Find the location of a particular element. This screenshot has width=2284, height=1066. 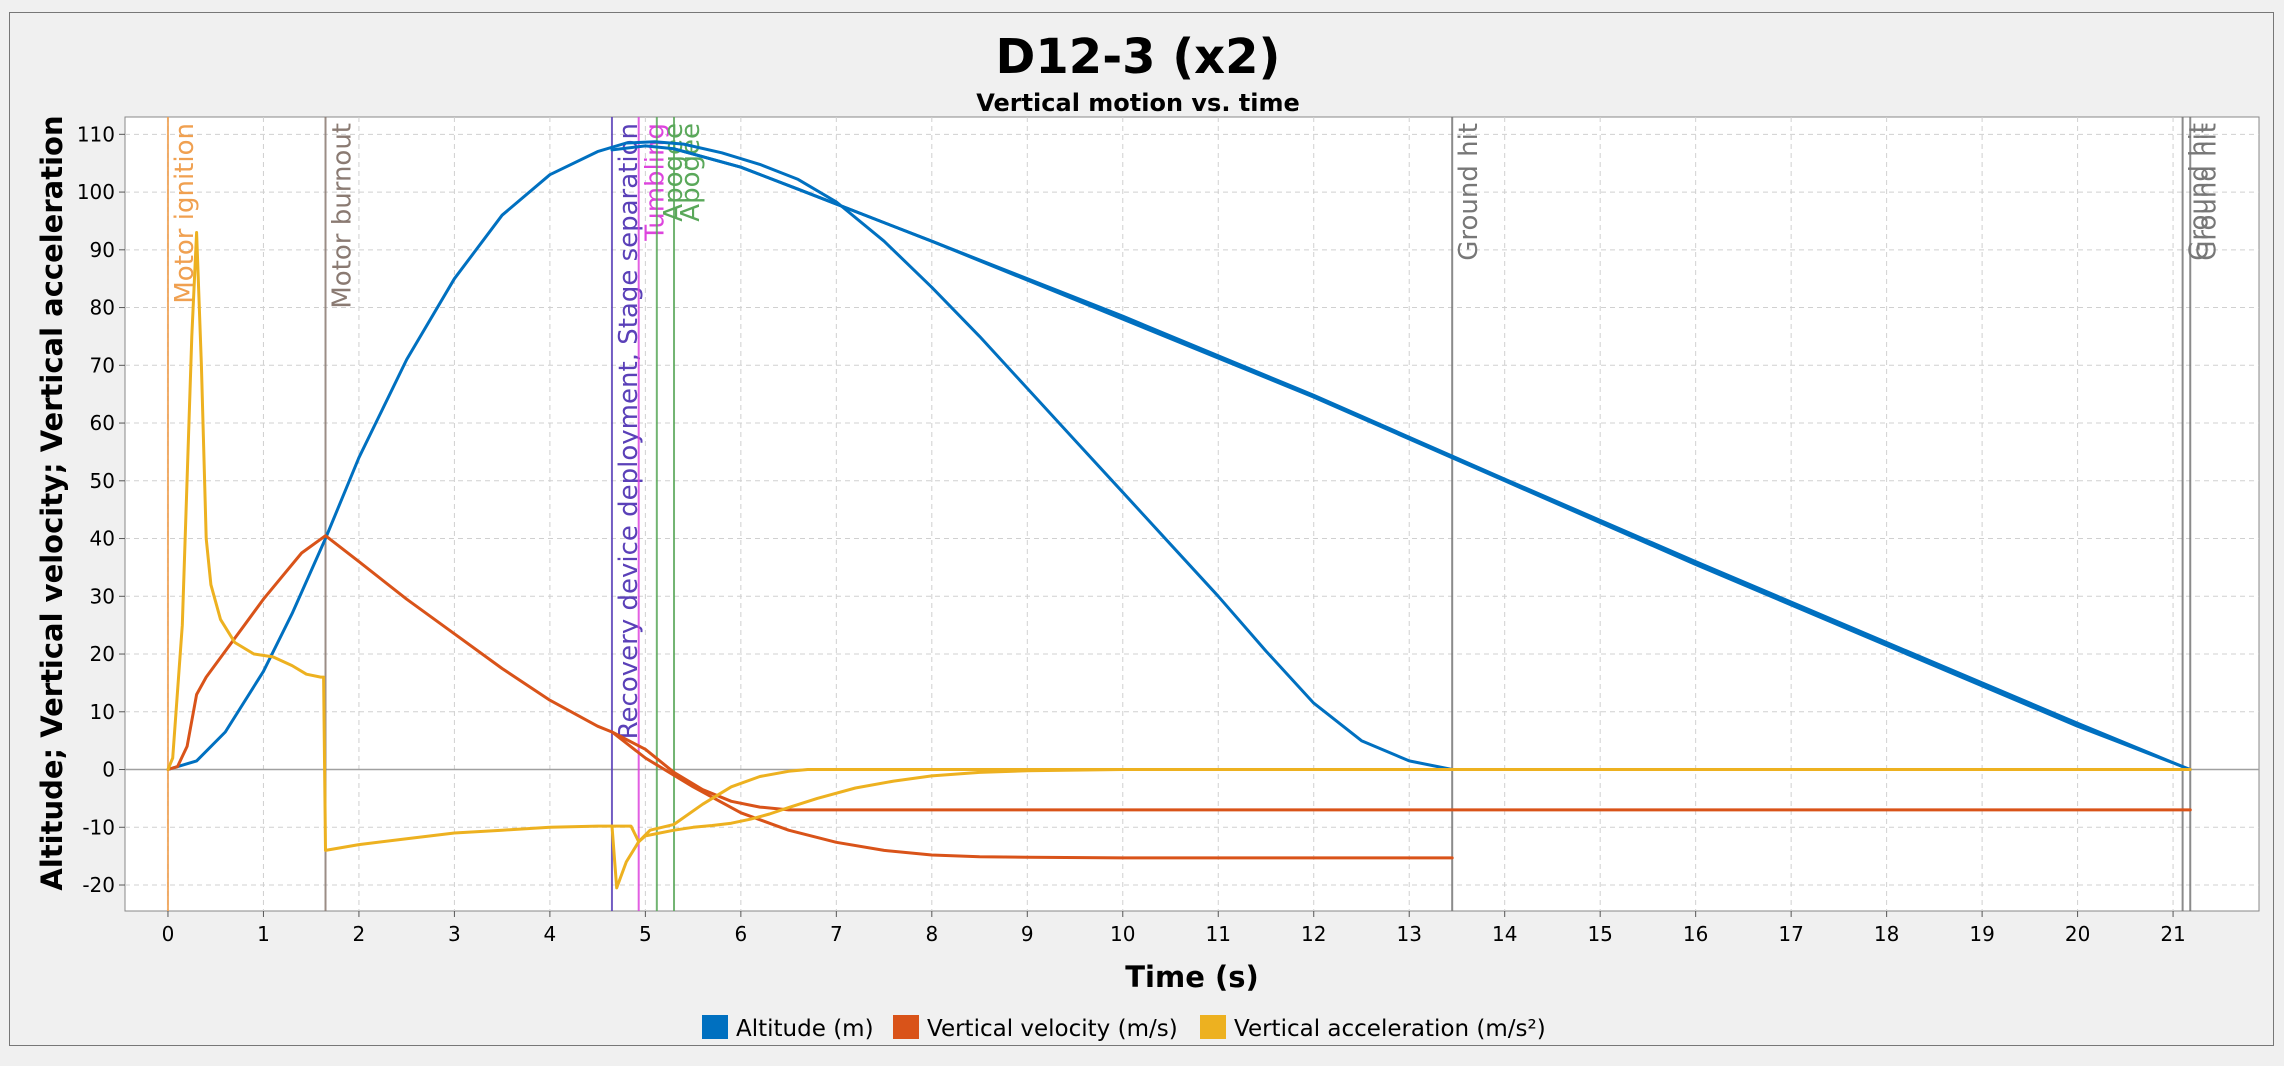

y-tick-label: 20 is located at coordinates (102, 654).